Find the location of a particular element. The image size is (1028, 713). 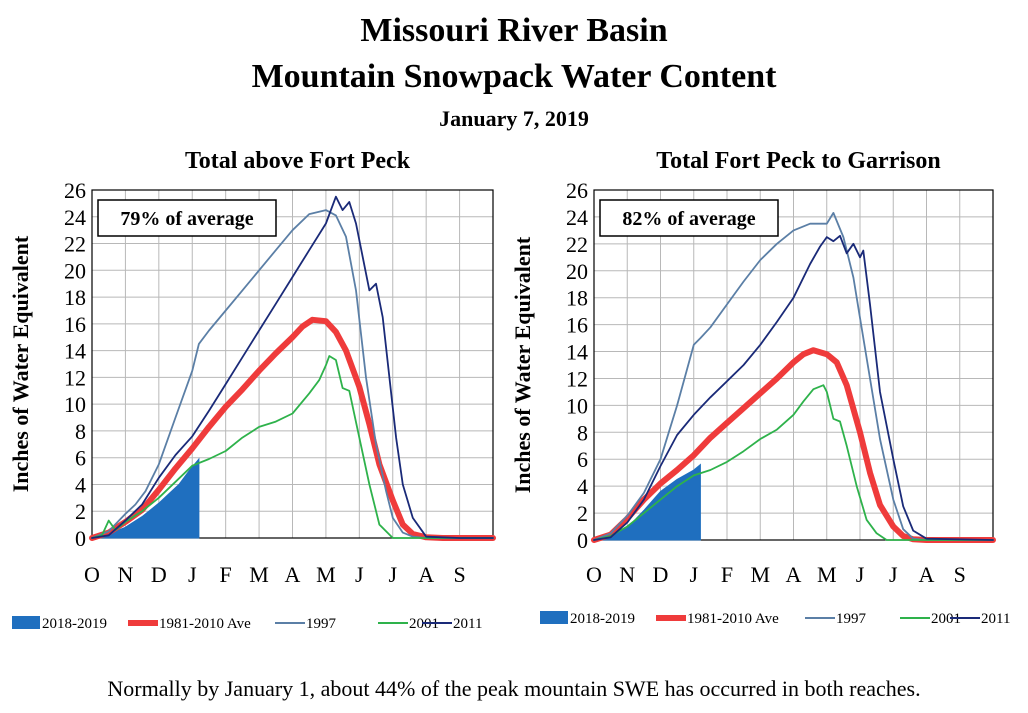

panel2-annotation-text: 82% of average is located at coordinates (688, 219).